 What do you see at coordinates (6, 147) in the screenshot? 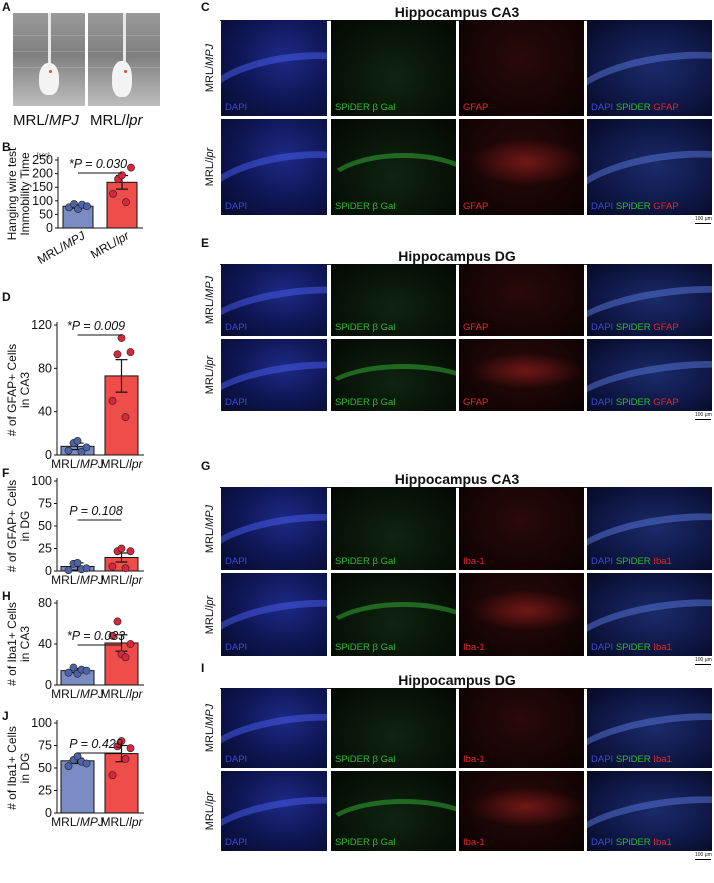
I see `panel-letter-b: B` at bounding box center [6, 147].